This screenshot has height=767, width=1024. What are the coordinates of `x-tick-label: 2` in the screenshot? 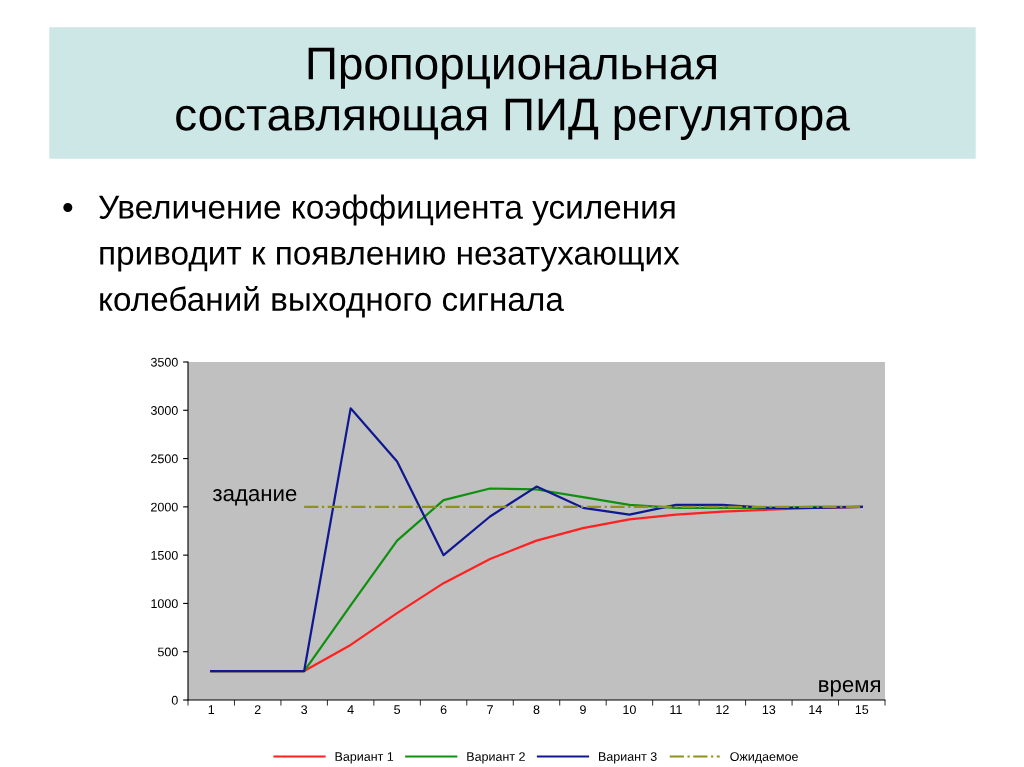 It's located at (257, 709).